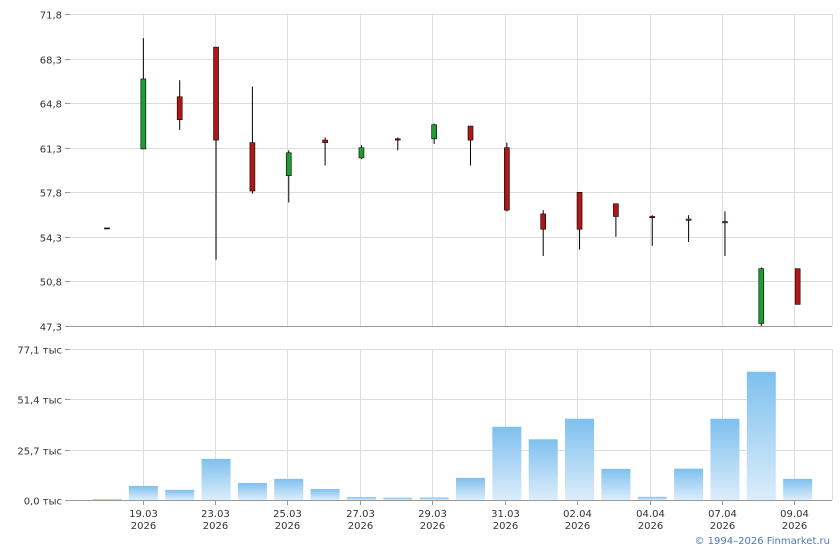 The width and height of the screenshot is (840, 550). Describe the element at coordinates (650, 514) in the screenshot. I see `x-tick-label-date: 04.04` at that location.